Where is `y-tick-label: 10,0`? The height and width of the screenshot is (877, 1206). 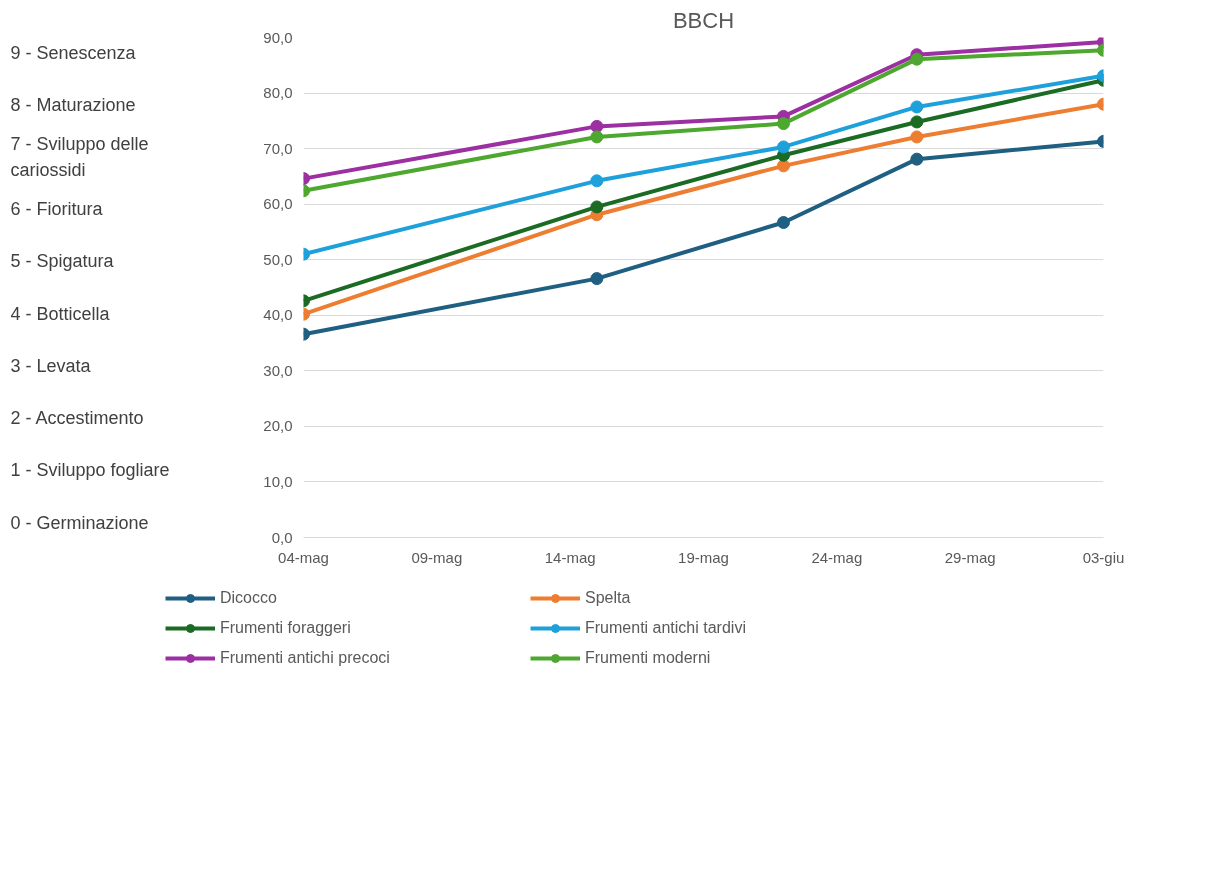 y-tick-label: 10,0 is located at coordinates (278, 481).